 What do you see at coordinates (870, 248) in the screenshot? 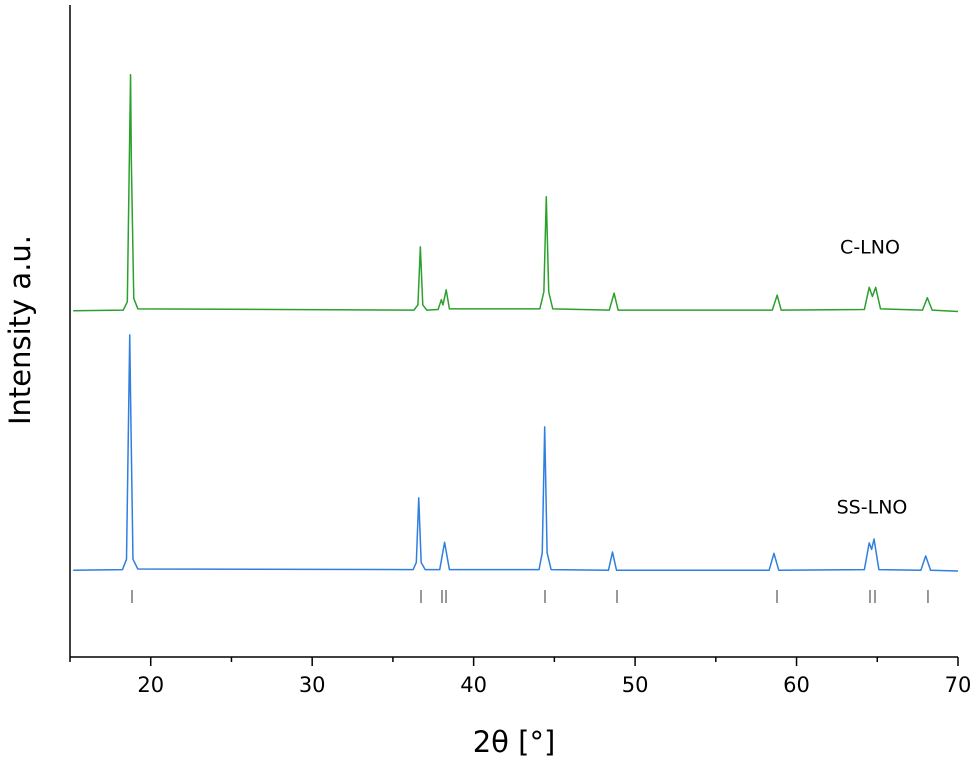
I see `series-label: C-LNO` at bounding box center [870, 248].